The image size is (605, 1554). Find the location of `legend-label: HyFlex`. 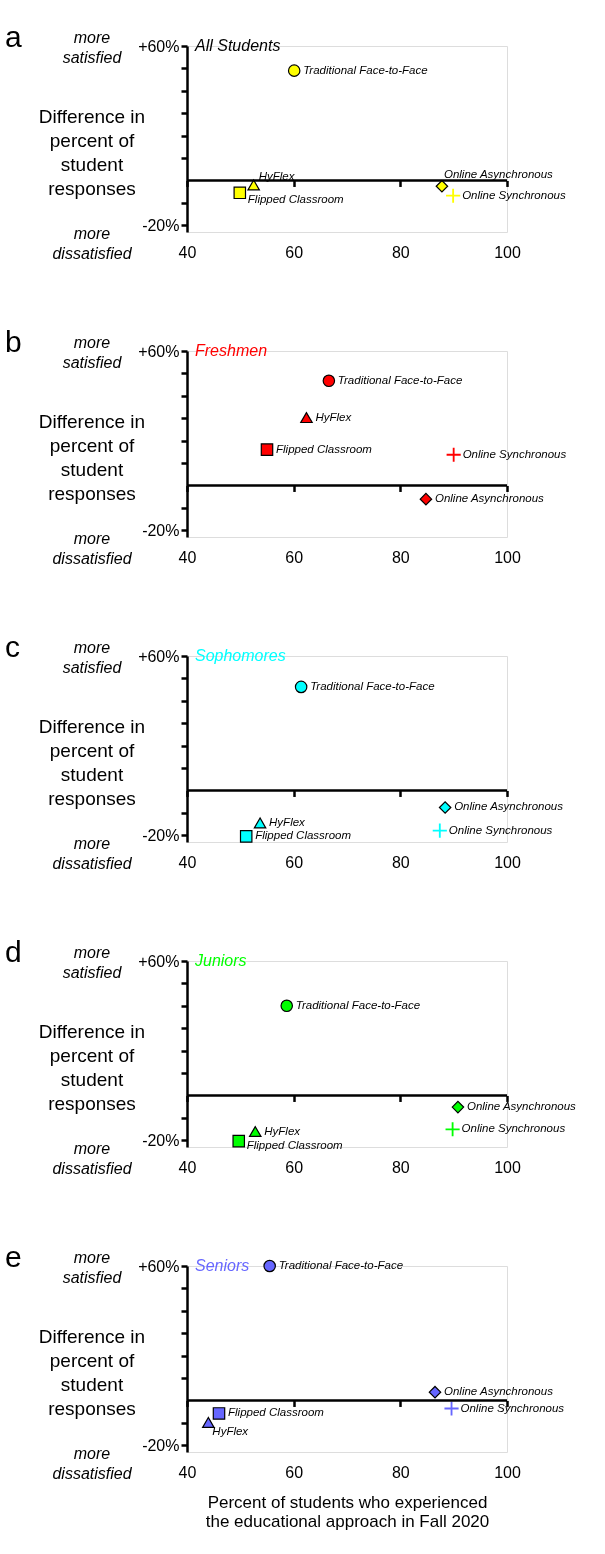

legend-label: HyFlex is located at coordinates (231, 1431).